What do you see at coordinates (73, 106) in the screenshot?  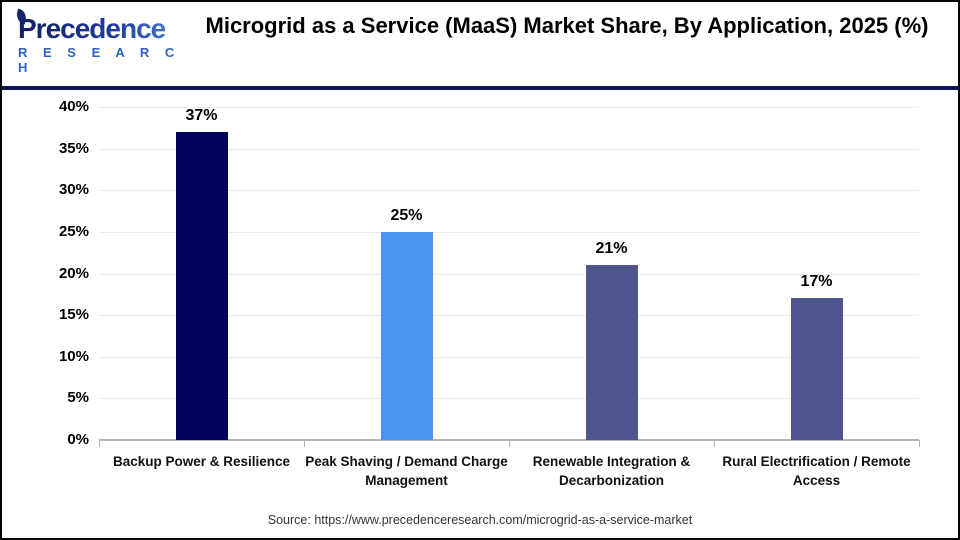 I see `y-axis-tick-label: 40%` at bounding box center [73, 106].